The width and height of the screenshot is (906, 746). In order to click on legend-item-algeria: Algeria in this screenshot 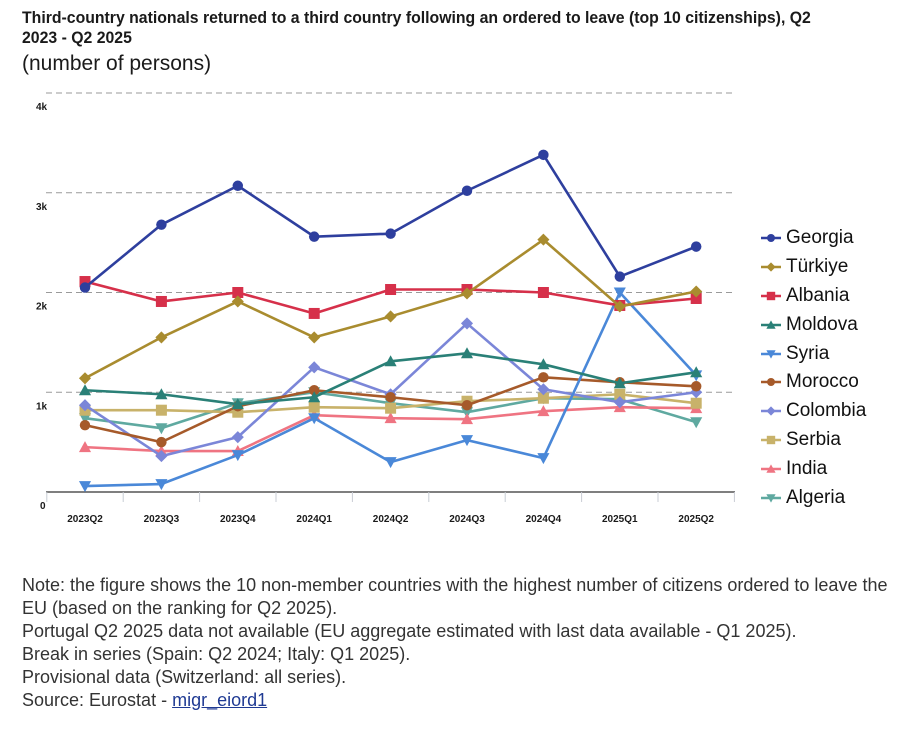, I will do `click(813, 497)`.